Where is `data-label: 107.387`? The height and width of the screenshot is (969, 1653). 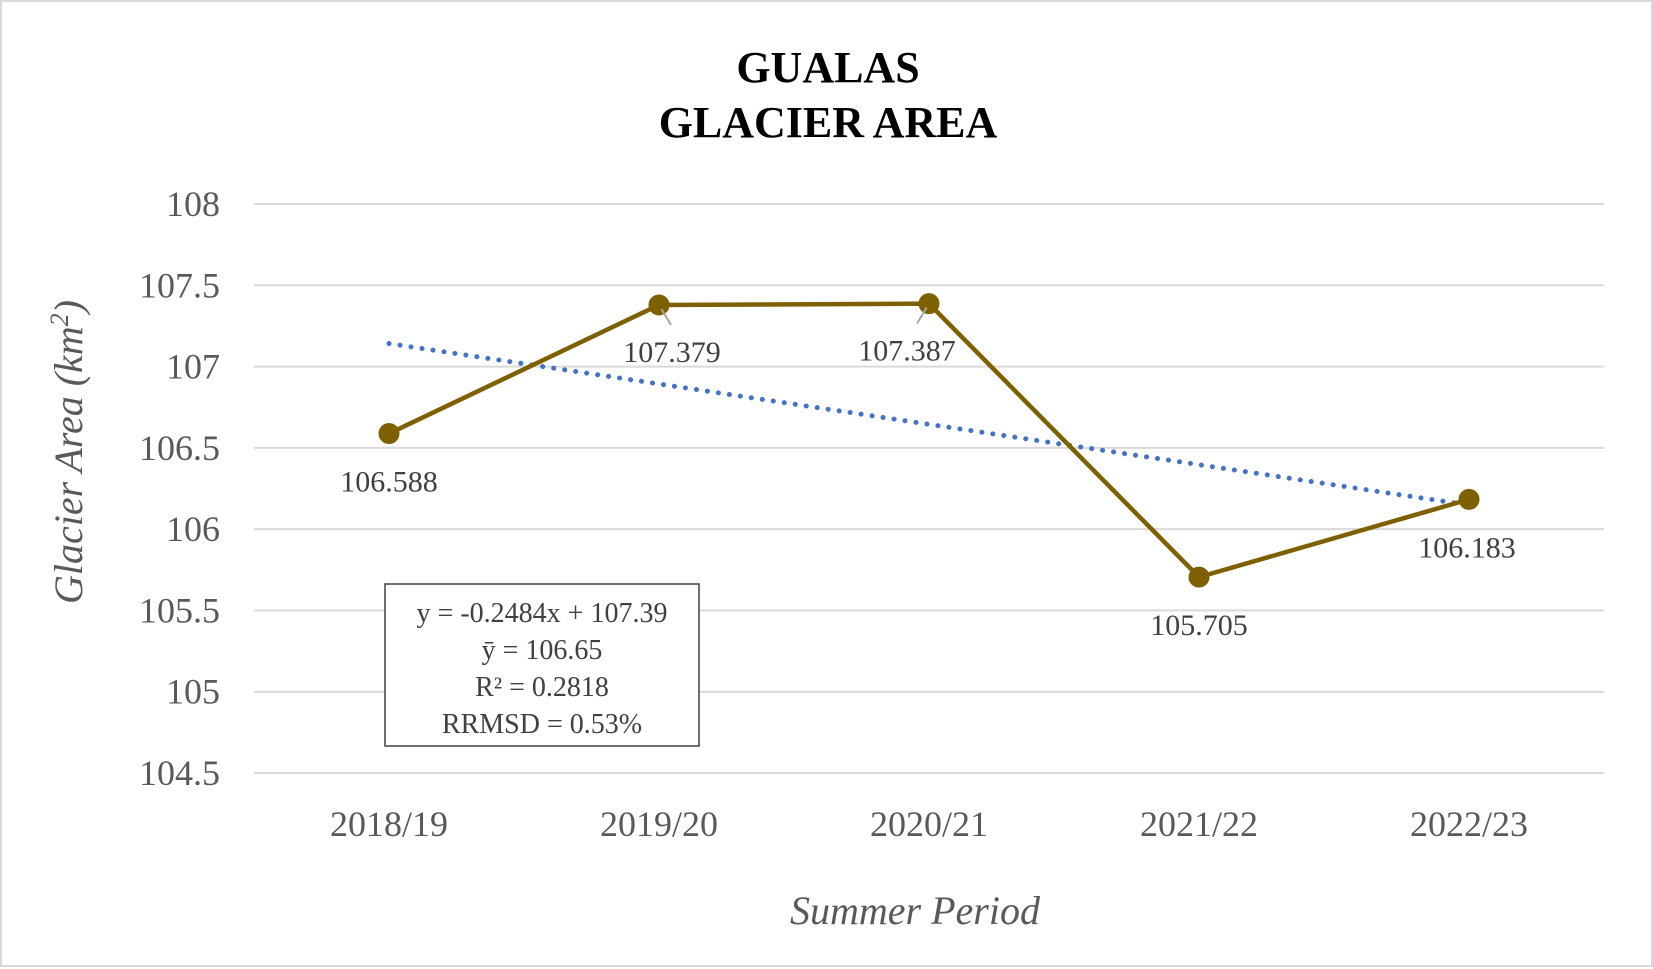 data-label: 107.387 is located at coordinates (907, 351).